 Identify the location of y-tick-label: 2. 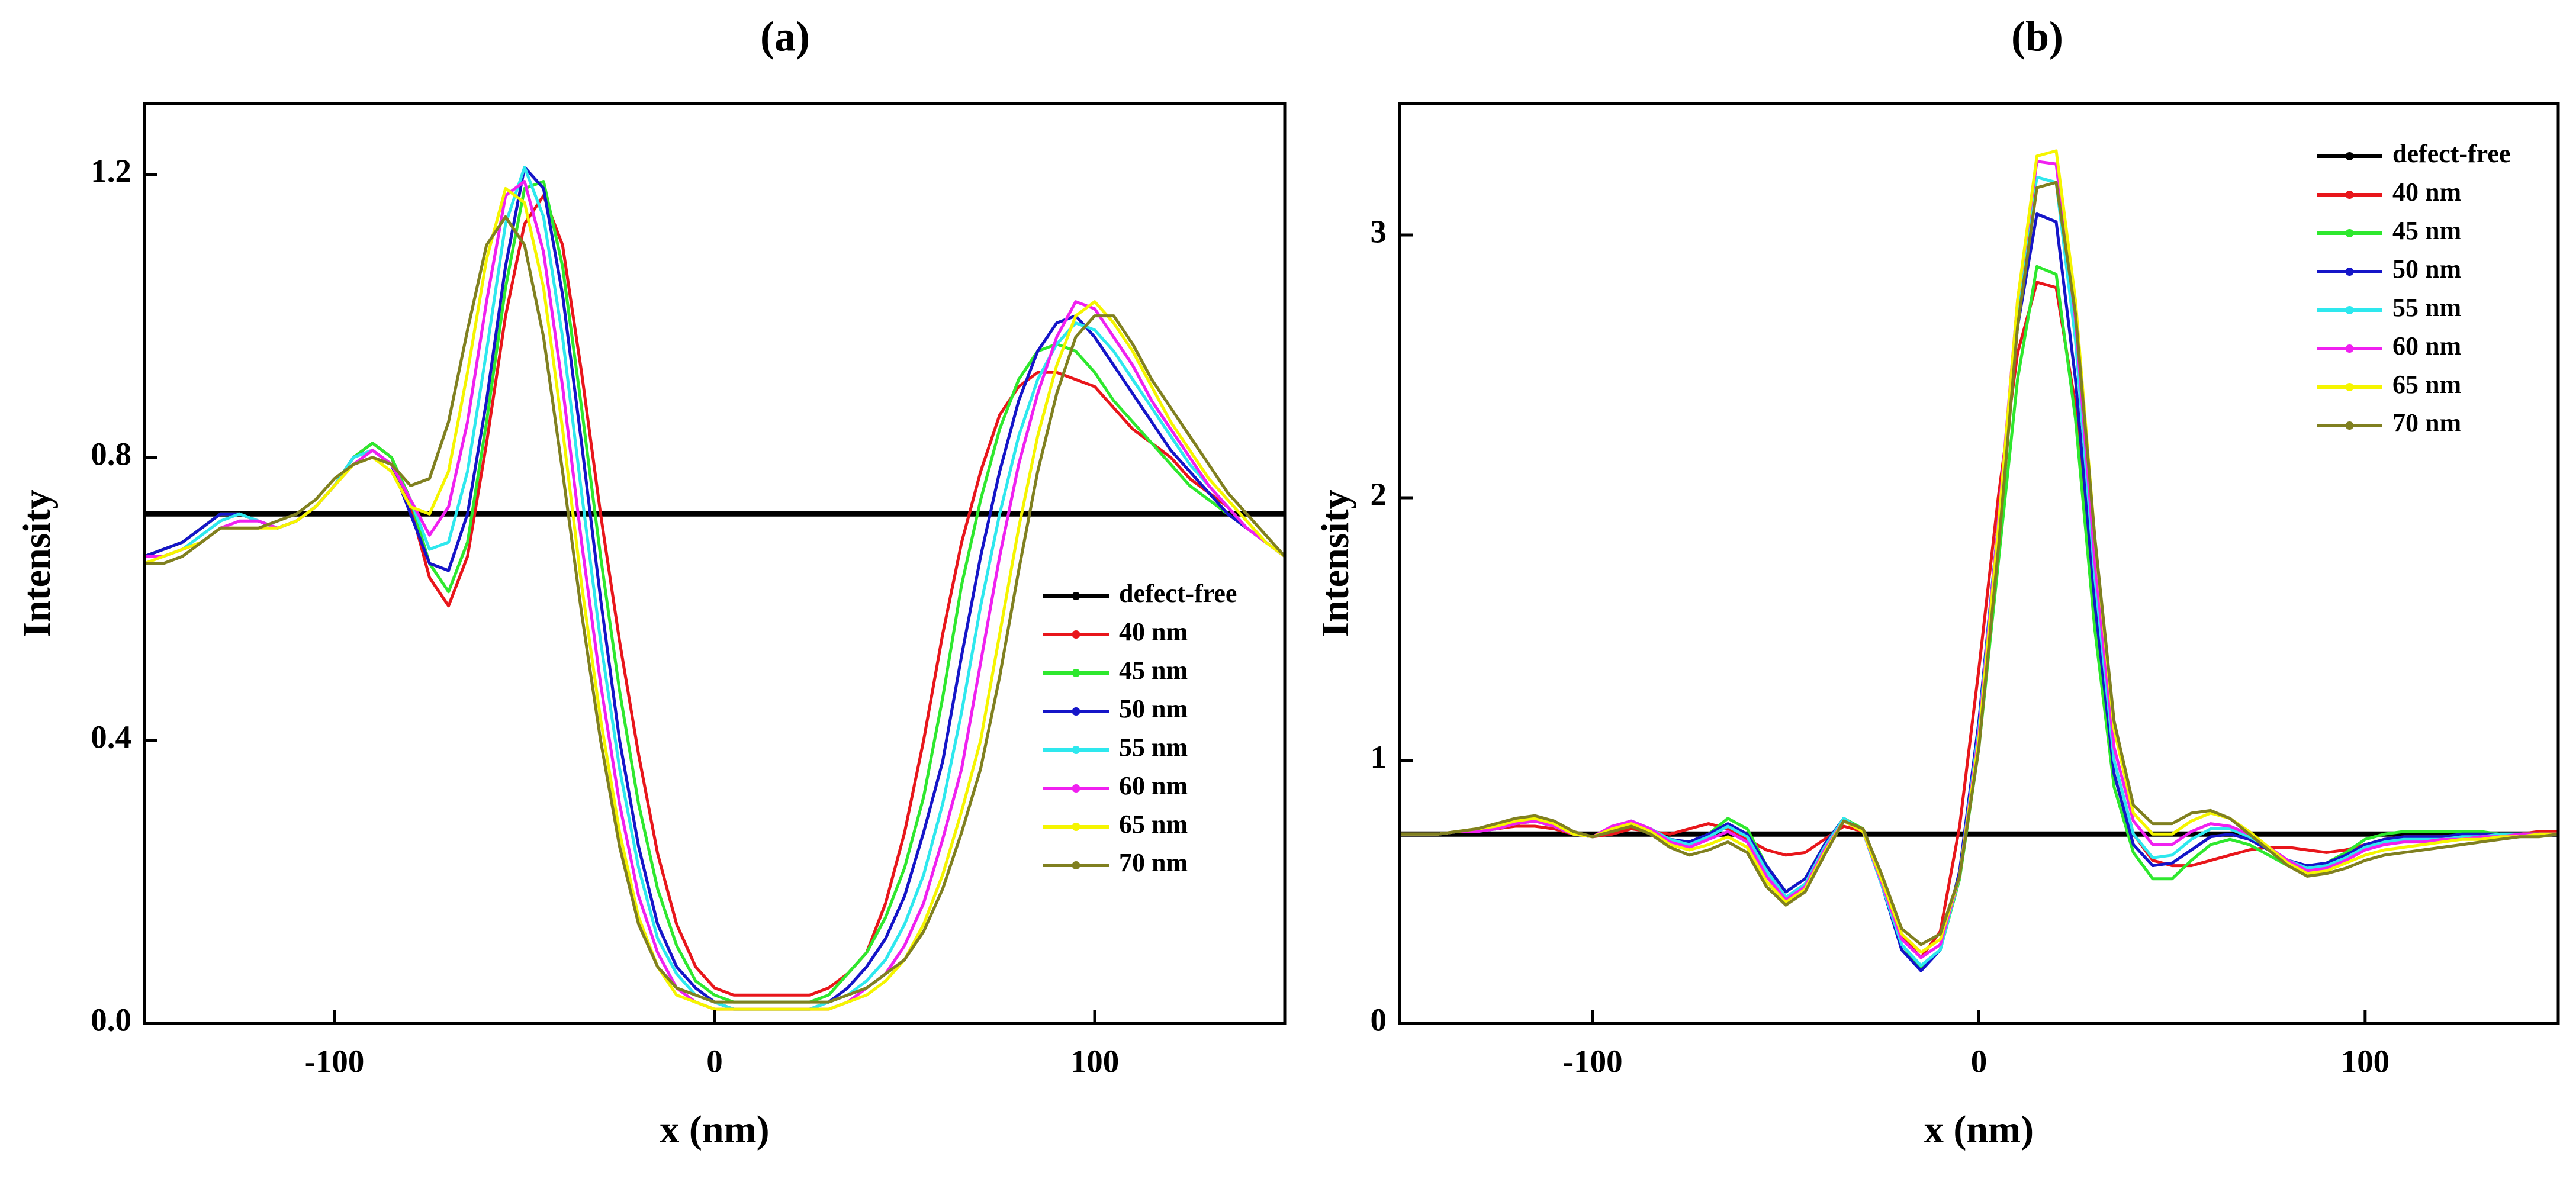
(1379, 494).